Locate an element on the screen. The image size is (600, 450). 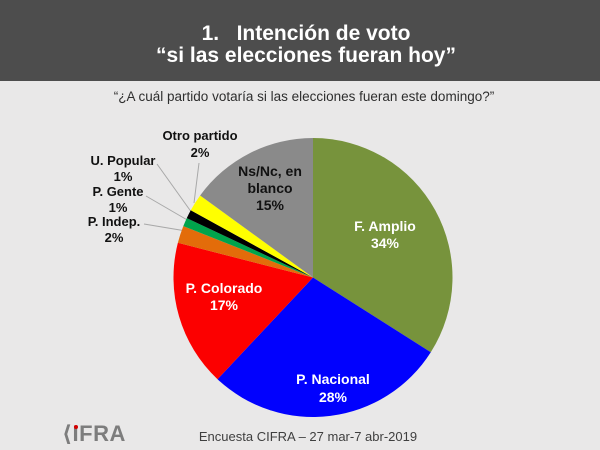
leader-line-p-indep is located at coordinates (165, 227).